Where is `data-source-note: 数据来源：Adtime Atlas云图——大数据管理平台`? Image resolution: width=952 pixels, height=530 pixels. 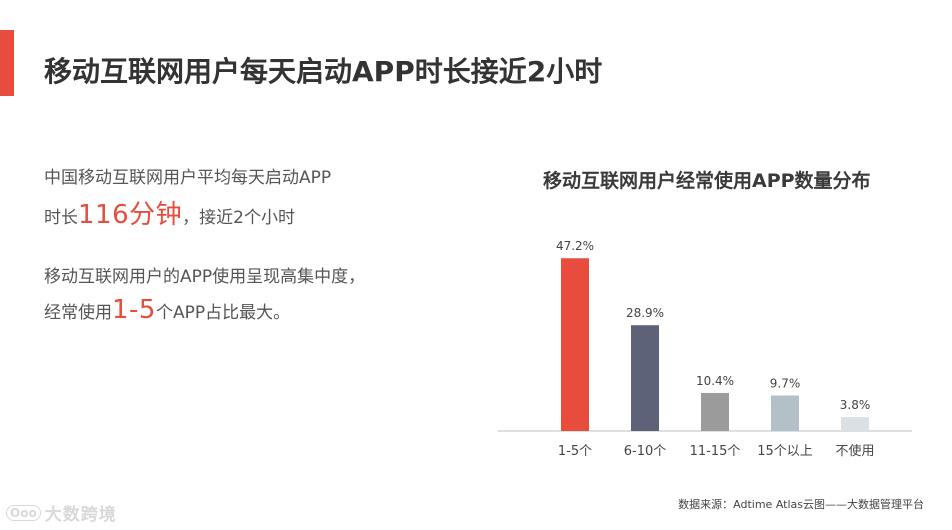
data-source-note: 数据来源：Adtime Atlas云图——大数据管理平台 is located at coordinates (801, 504).